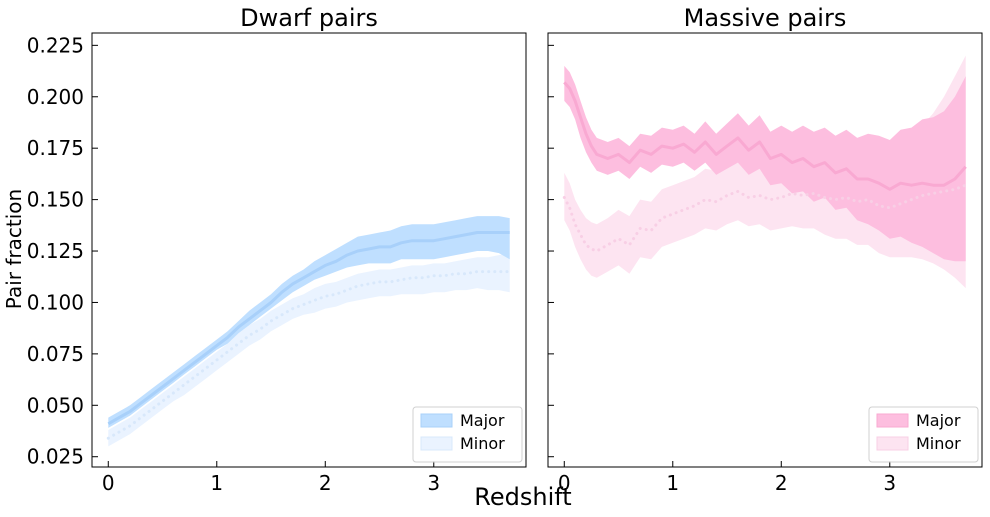  What do you see at coordinates (55, 148) in the screenshot?
I see `y-tick-label: 0.175` at bounding box center [55, 148].